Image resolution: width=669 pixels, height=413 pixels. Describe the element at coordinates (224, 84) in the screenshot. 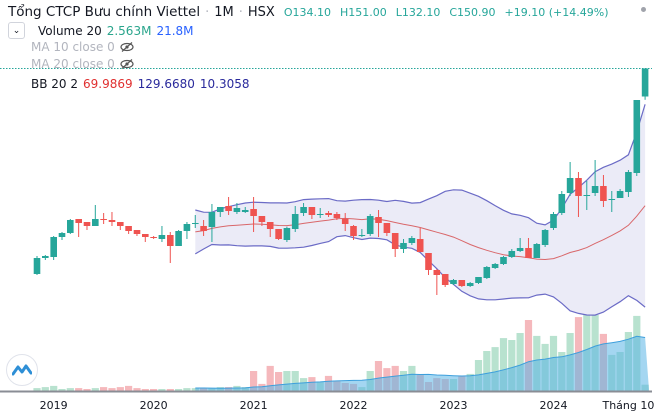

I see `bb-lower-value: 10.3058` at that location.